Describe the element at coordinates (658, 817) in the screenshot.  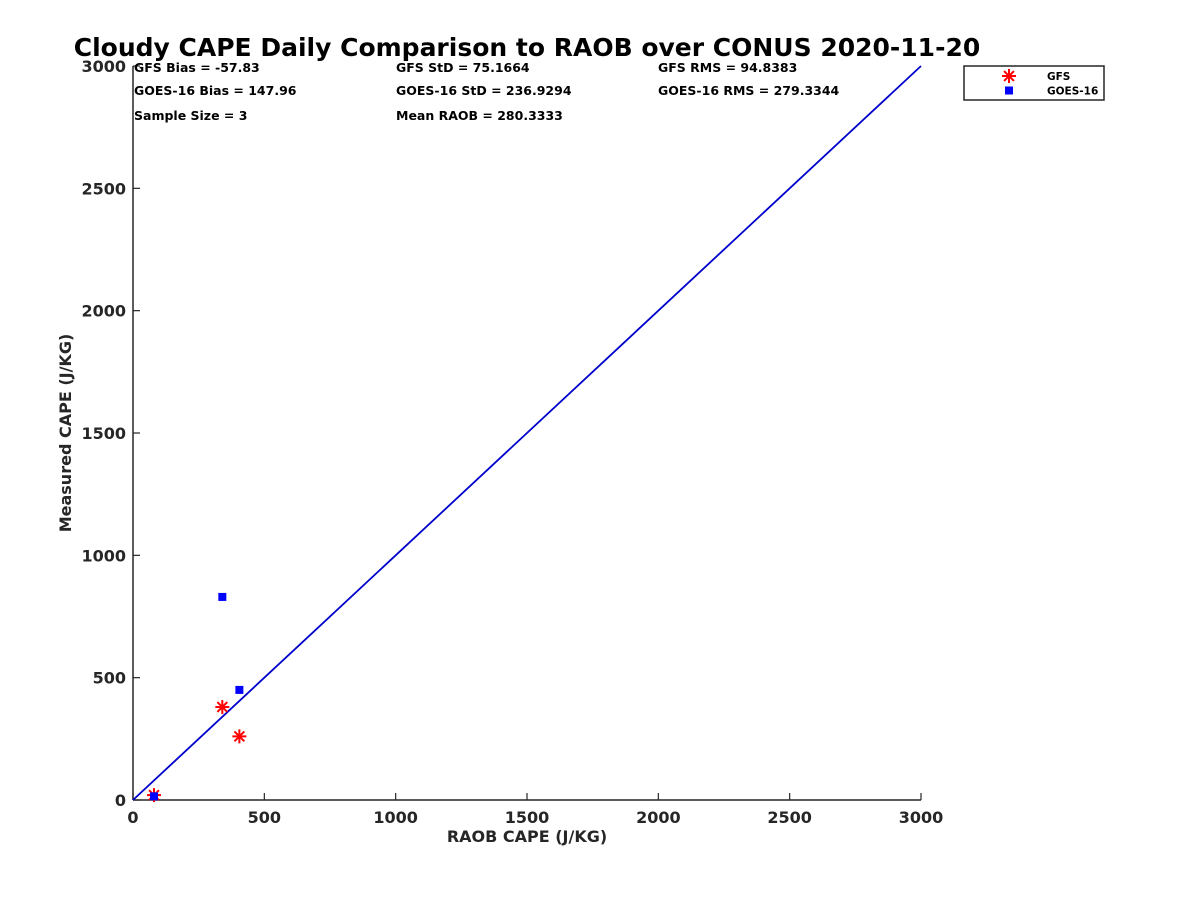
I see `x-tick-label: 2000` at that location.